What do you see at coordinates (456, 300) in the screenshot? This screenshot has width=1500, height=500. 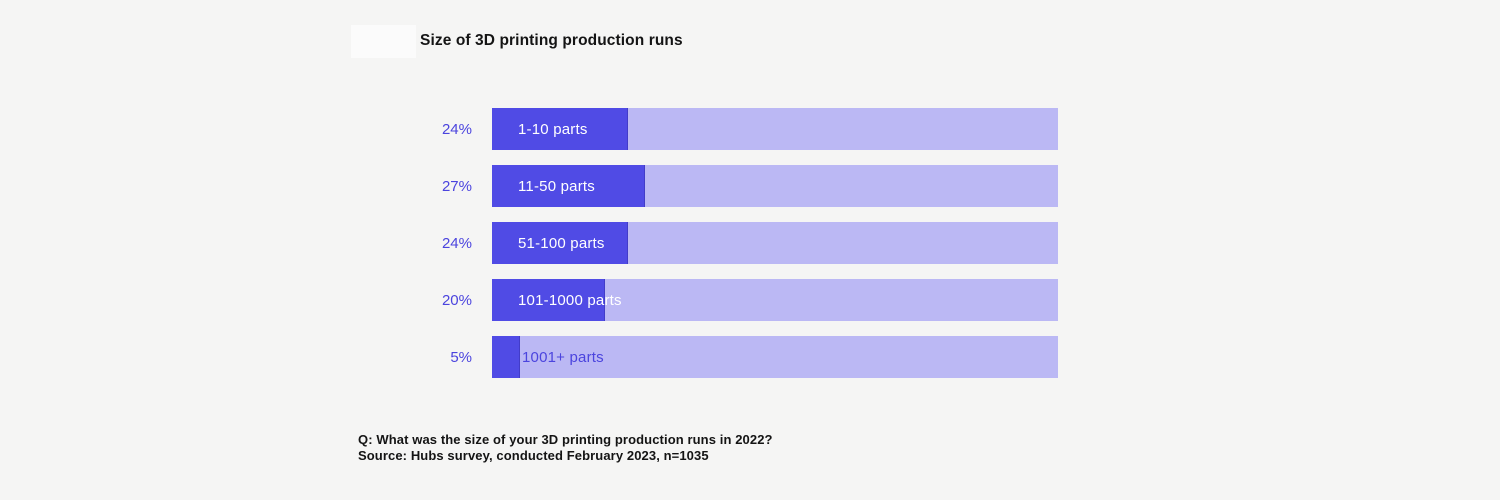 I see `bar-value-label: 20%` at bounding box center [456, 300].